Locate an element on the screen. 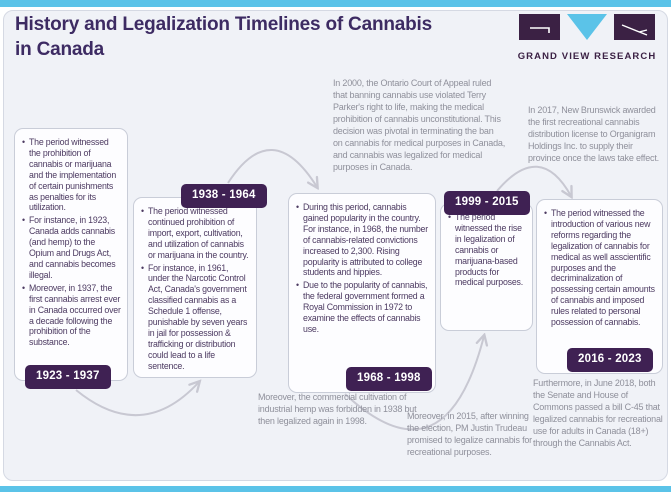  triangle-down-icon is located at coordinates (587, 27).